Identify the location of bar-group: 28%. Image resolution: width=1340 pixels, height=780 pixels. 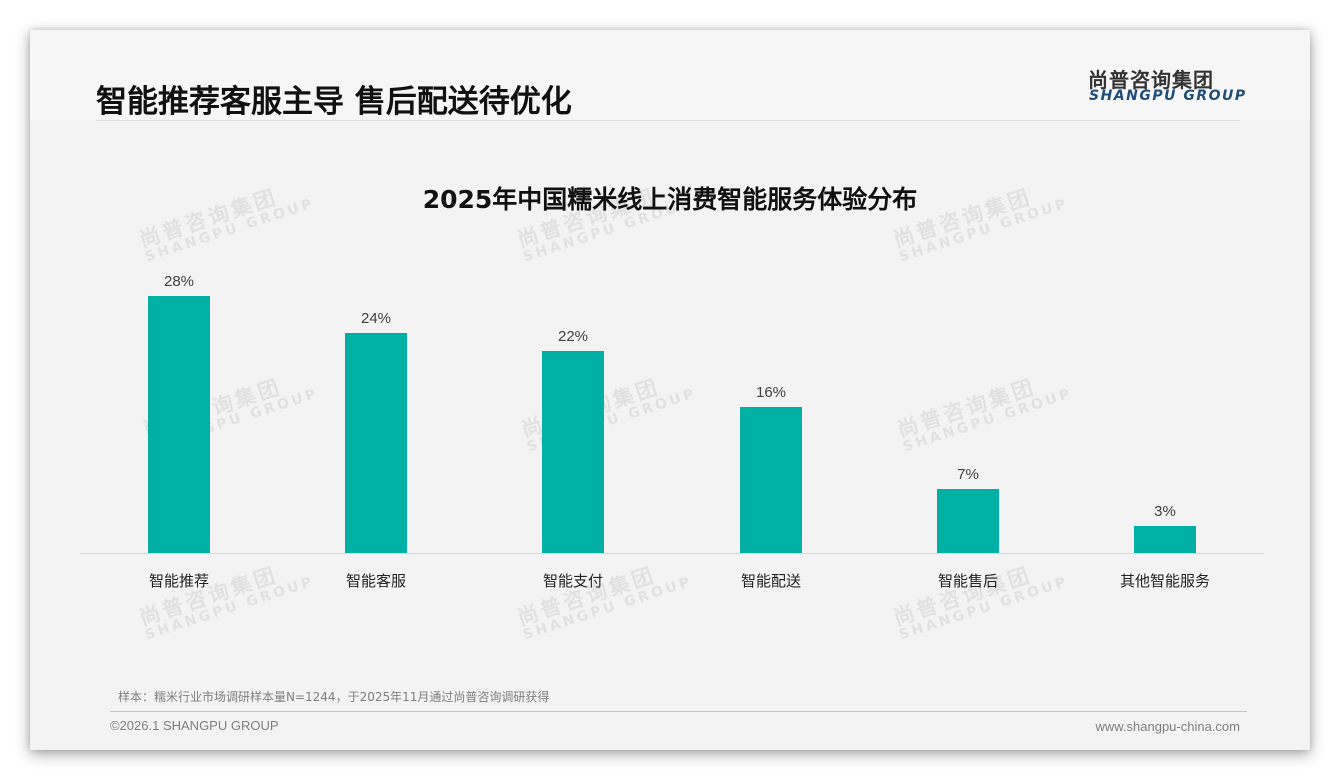
(179, 392).